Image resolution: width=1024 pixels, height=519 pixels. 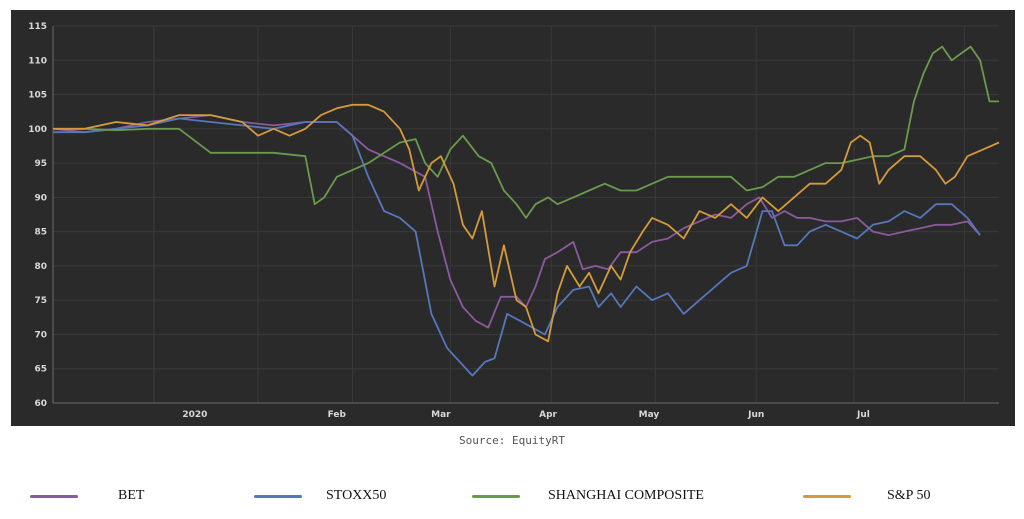 I want to click on y-tick-label: 85, so click(x=40, y=233).